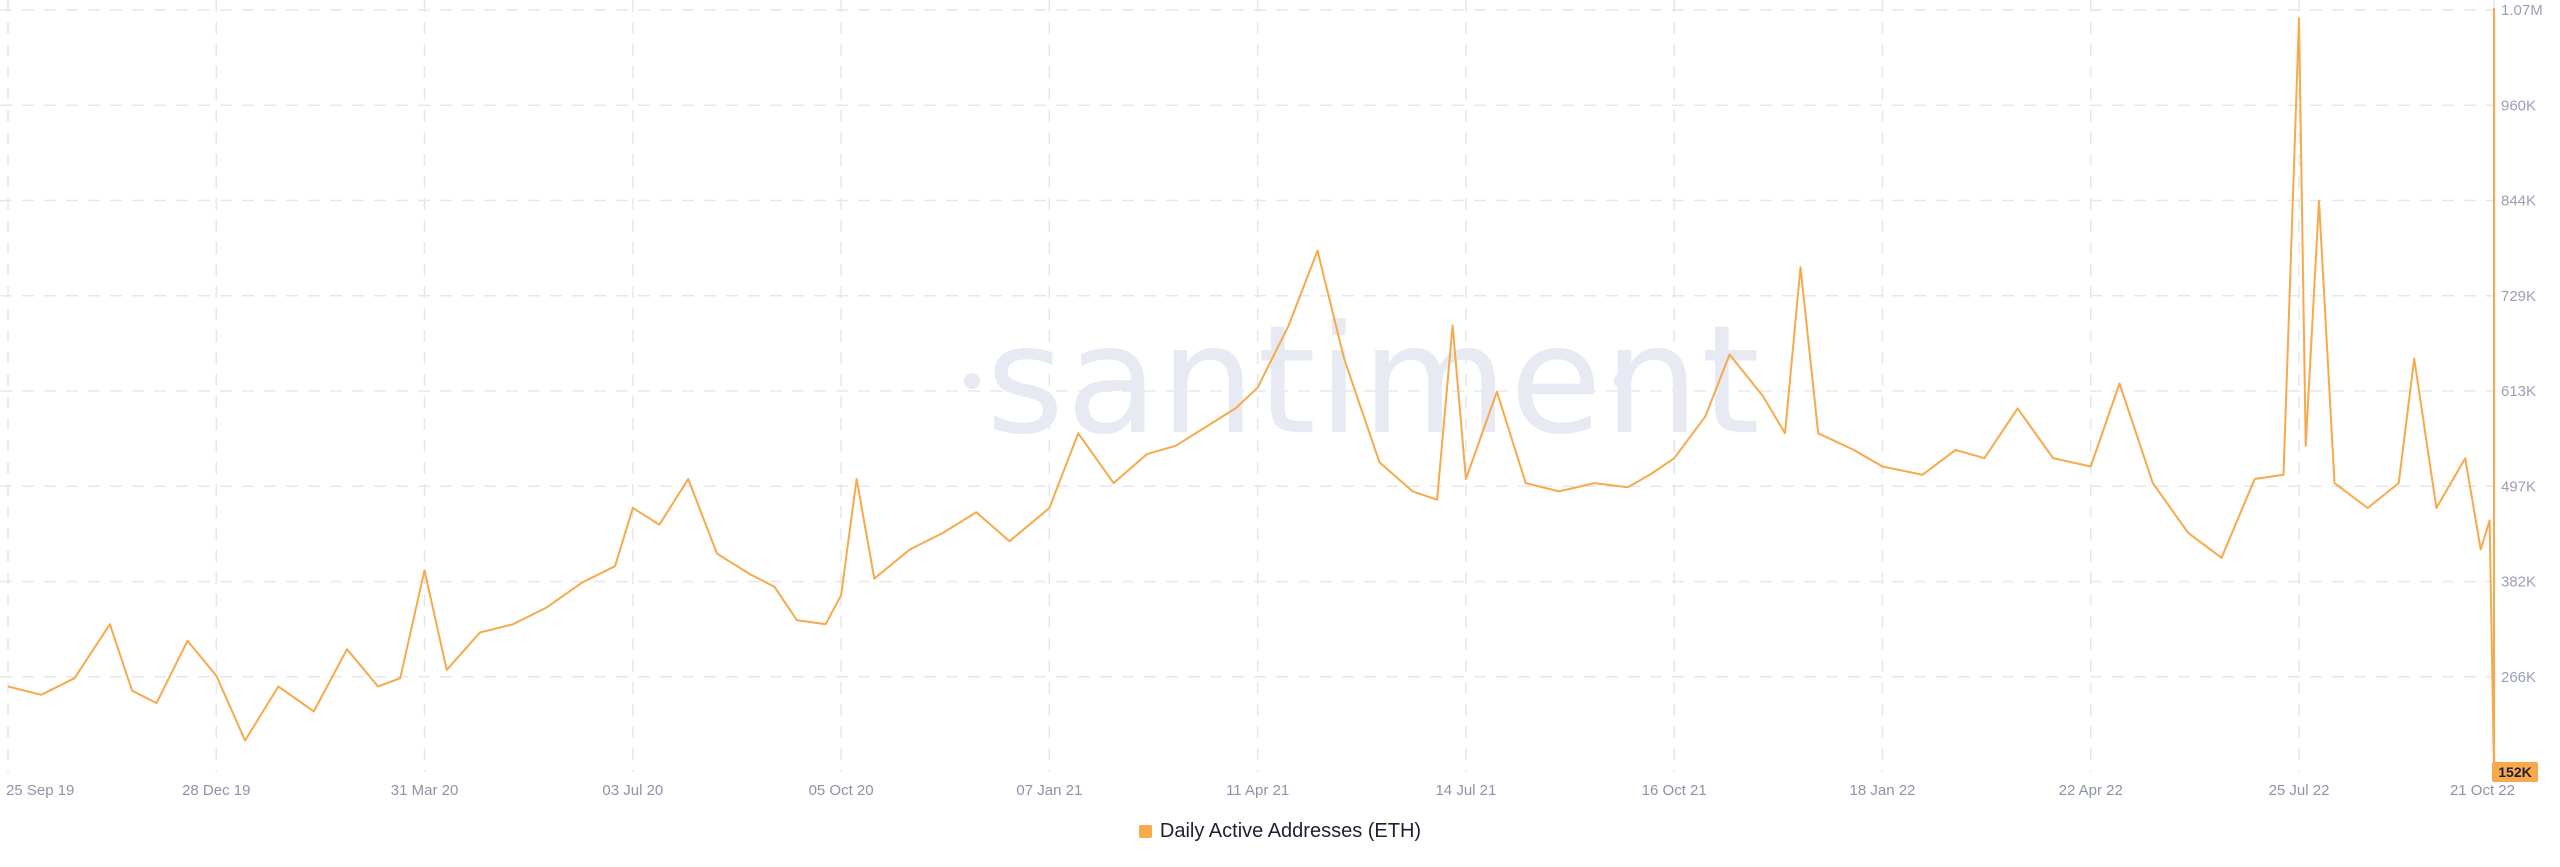  I want to click on x-tick-label: 18 Jan 22, so click(1883, 790).